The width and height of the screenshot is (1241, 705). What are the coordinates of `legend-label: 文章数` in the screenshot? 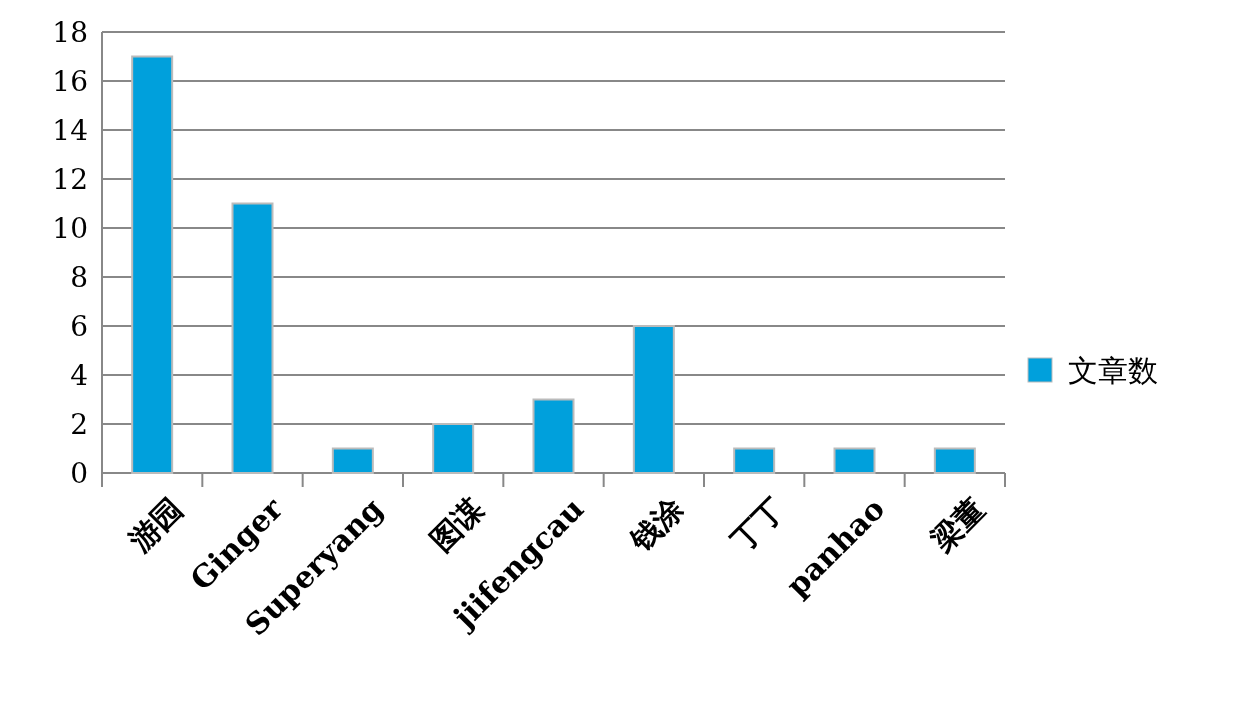 It's located at (1113, 370).